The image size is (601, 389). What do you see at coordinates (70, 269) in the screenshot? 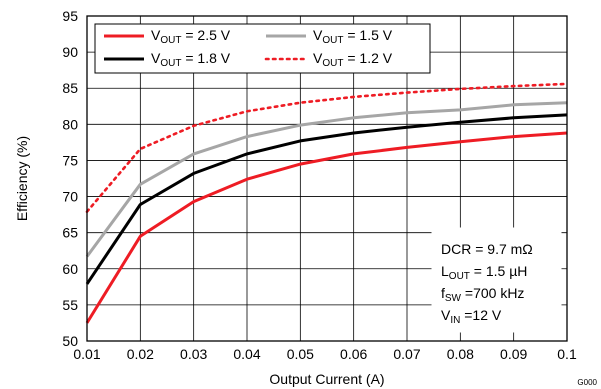
I see `y-tick-label: 60` at bounding box center [70, 269].